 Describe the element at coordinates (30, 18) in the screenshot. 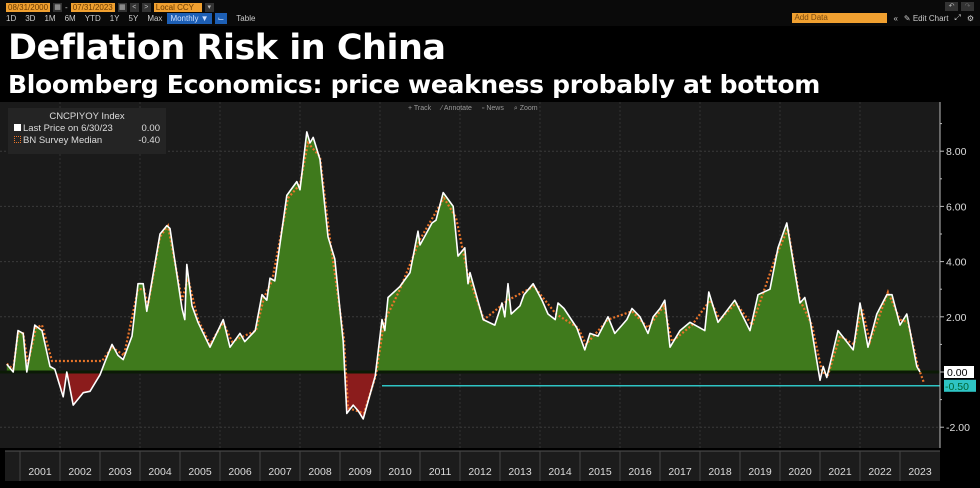

I see `range-3d: 3D` at that location.